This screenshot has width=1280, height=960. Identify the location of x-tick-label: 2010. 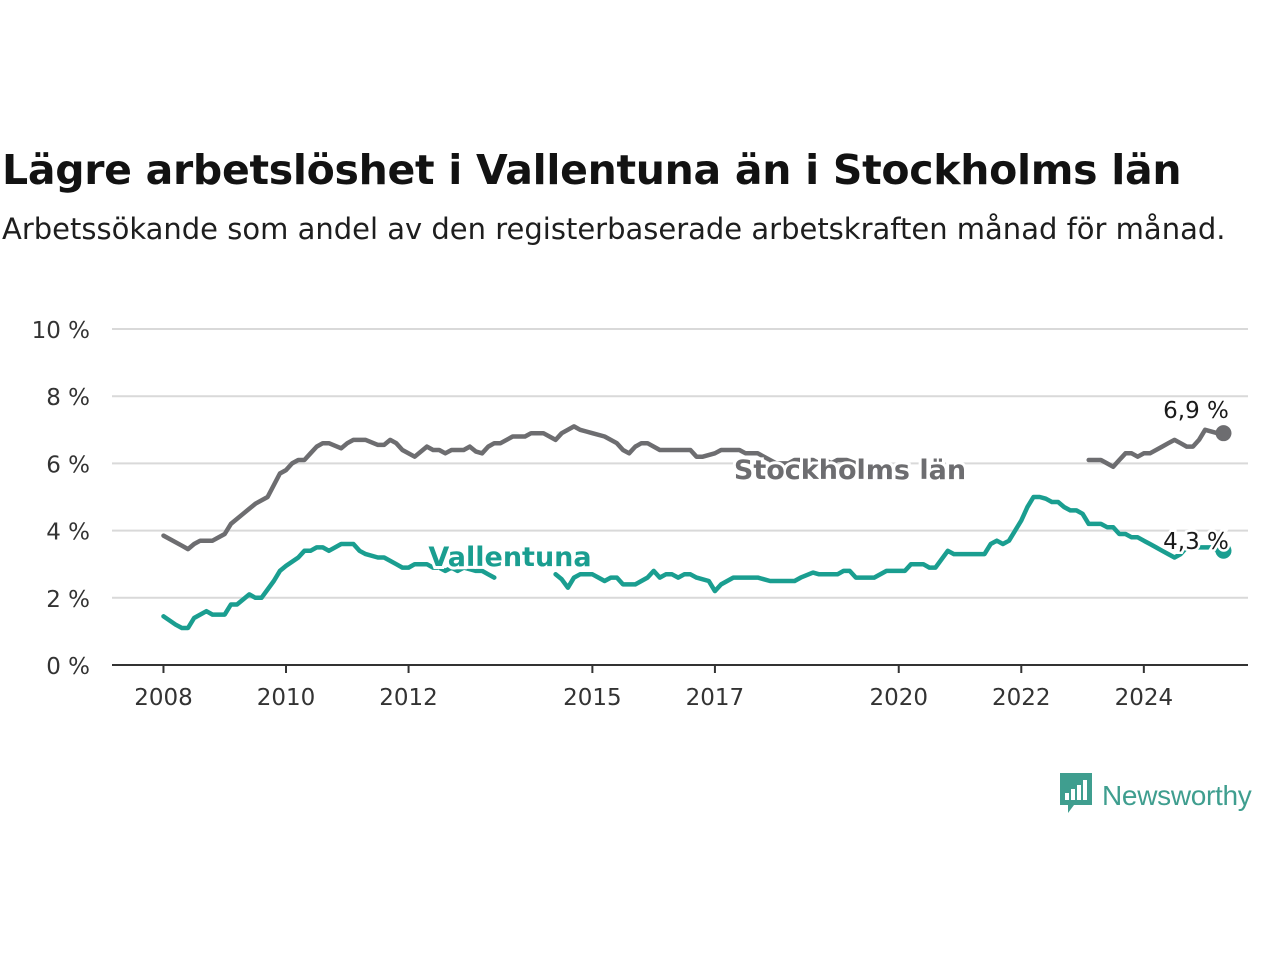
(286, 698).